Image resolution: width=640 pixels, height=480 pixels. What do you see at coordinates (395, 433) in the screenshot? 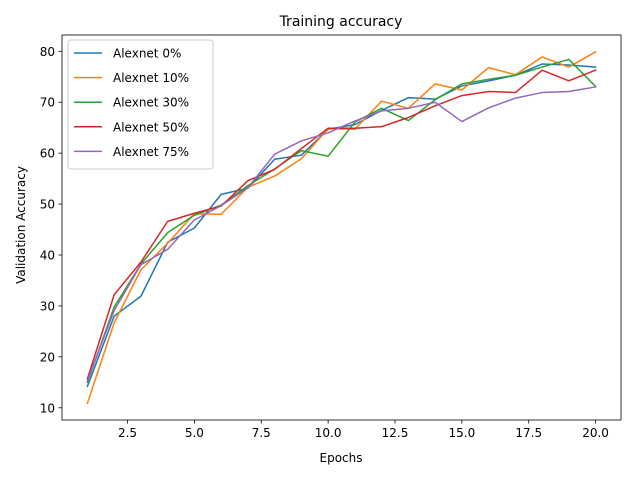
I see `x-tick-label: 12.5` at bounding box center [395, 433].